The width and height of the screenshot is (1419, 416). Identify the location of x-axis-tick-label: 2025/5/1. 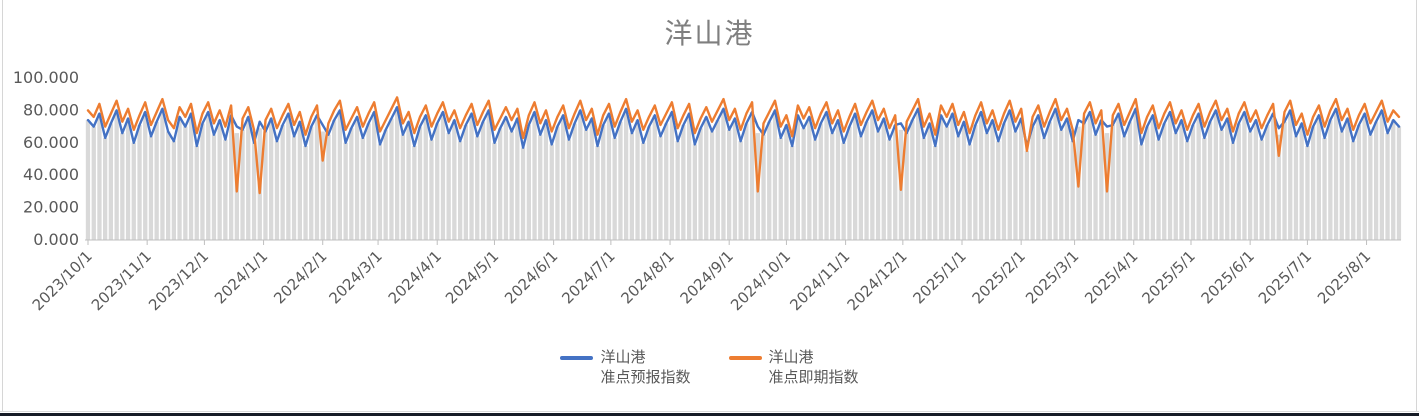
(1168, 277).